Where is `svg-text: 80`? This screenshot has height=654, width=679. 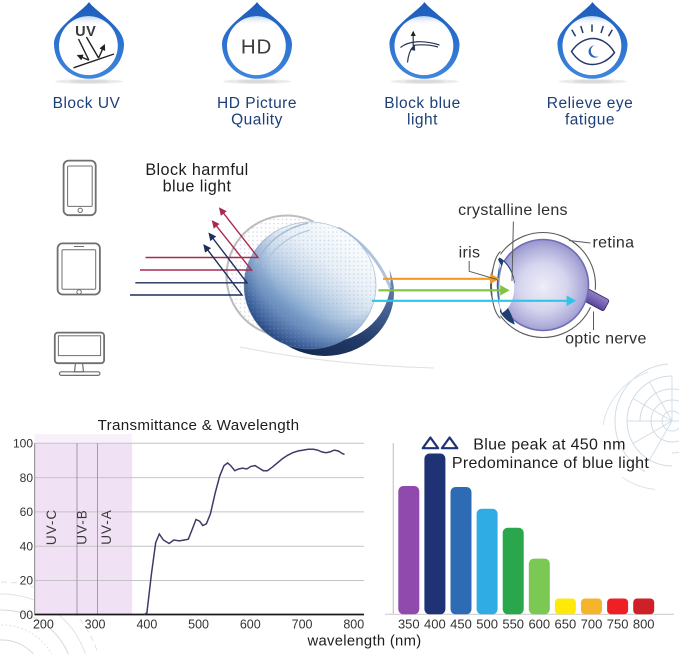 svg-text: 80 is located at coordinates (27, 478).